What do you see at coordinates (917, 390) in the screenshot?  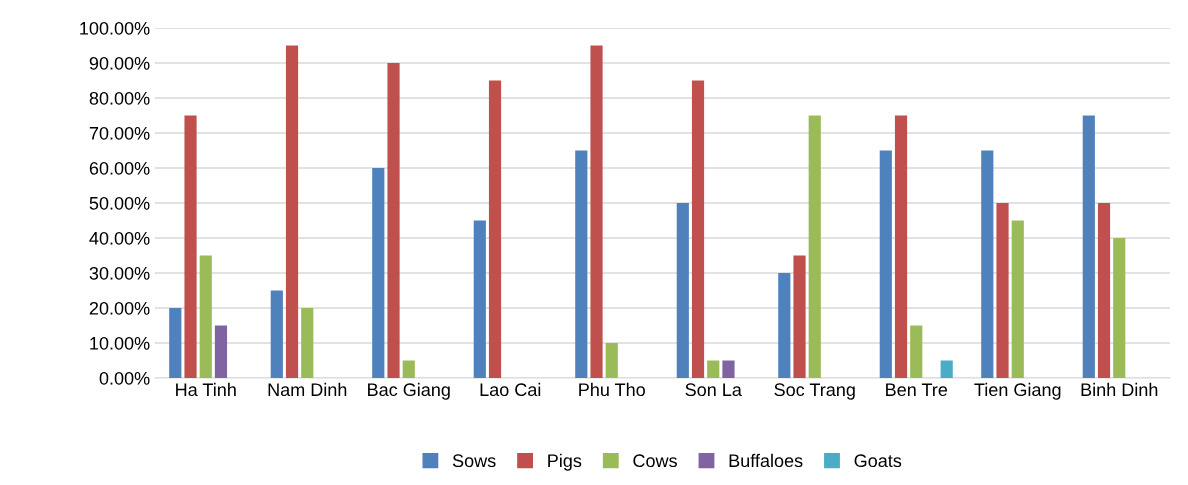 I see `x-tick-label: Ben Tre` at bounding box center [917, 390].